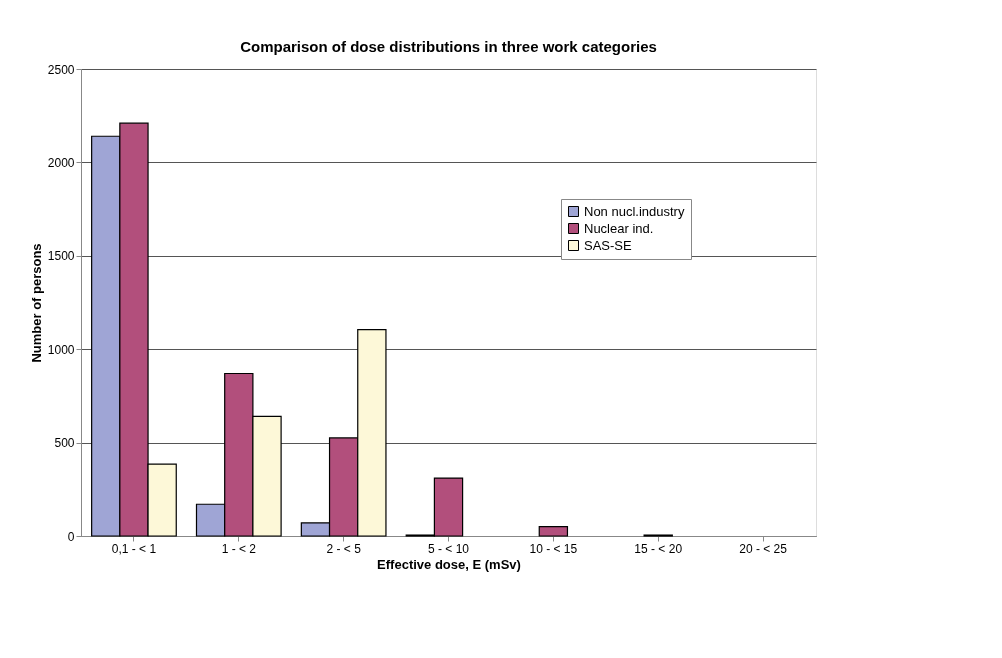 The image size is (1002, 658). What do you see at coordinates (658, 548) in the screenshot?
I see `x-tick-label: 15 - < 20` at bounding box center [658, 548].